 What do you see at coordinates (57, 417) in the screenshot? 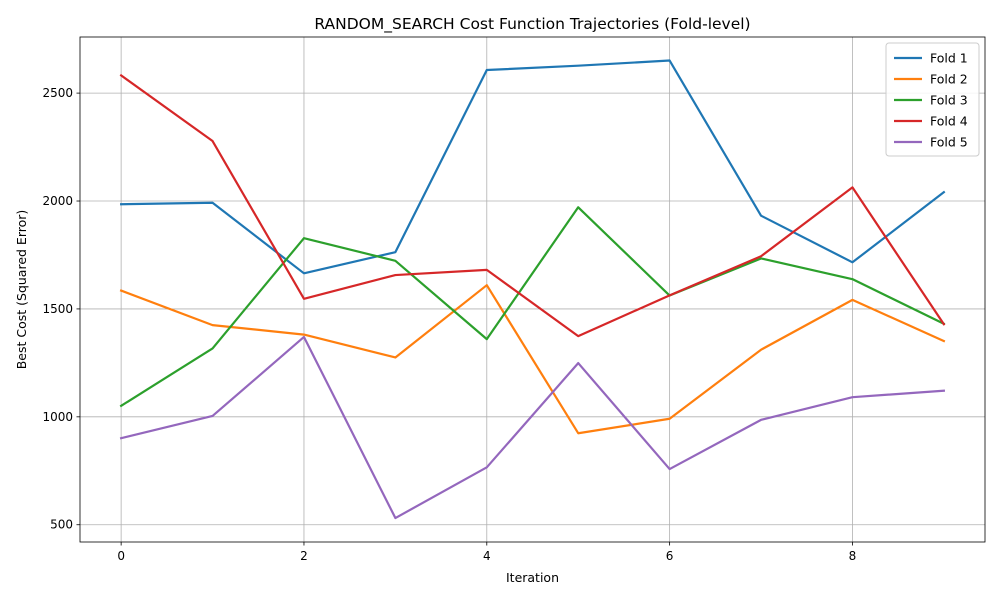
I see `y-tick-label: 1000` at bounding box center [57, 417].